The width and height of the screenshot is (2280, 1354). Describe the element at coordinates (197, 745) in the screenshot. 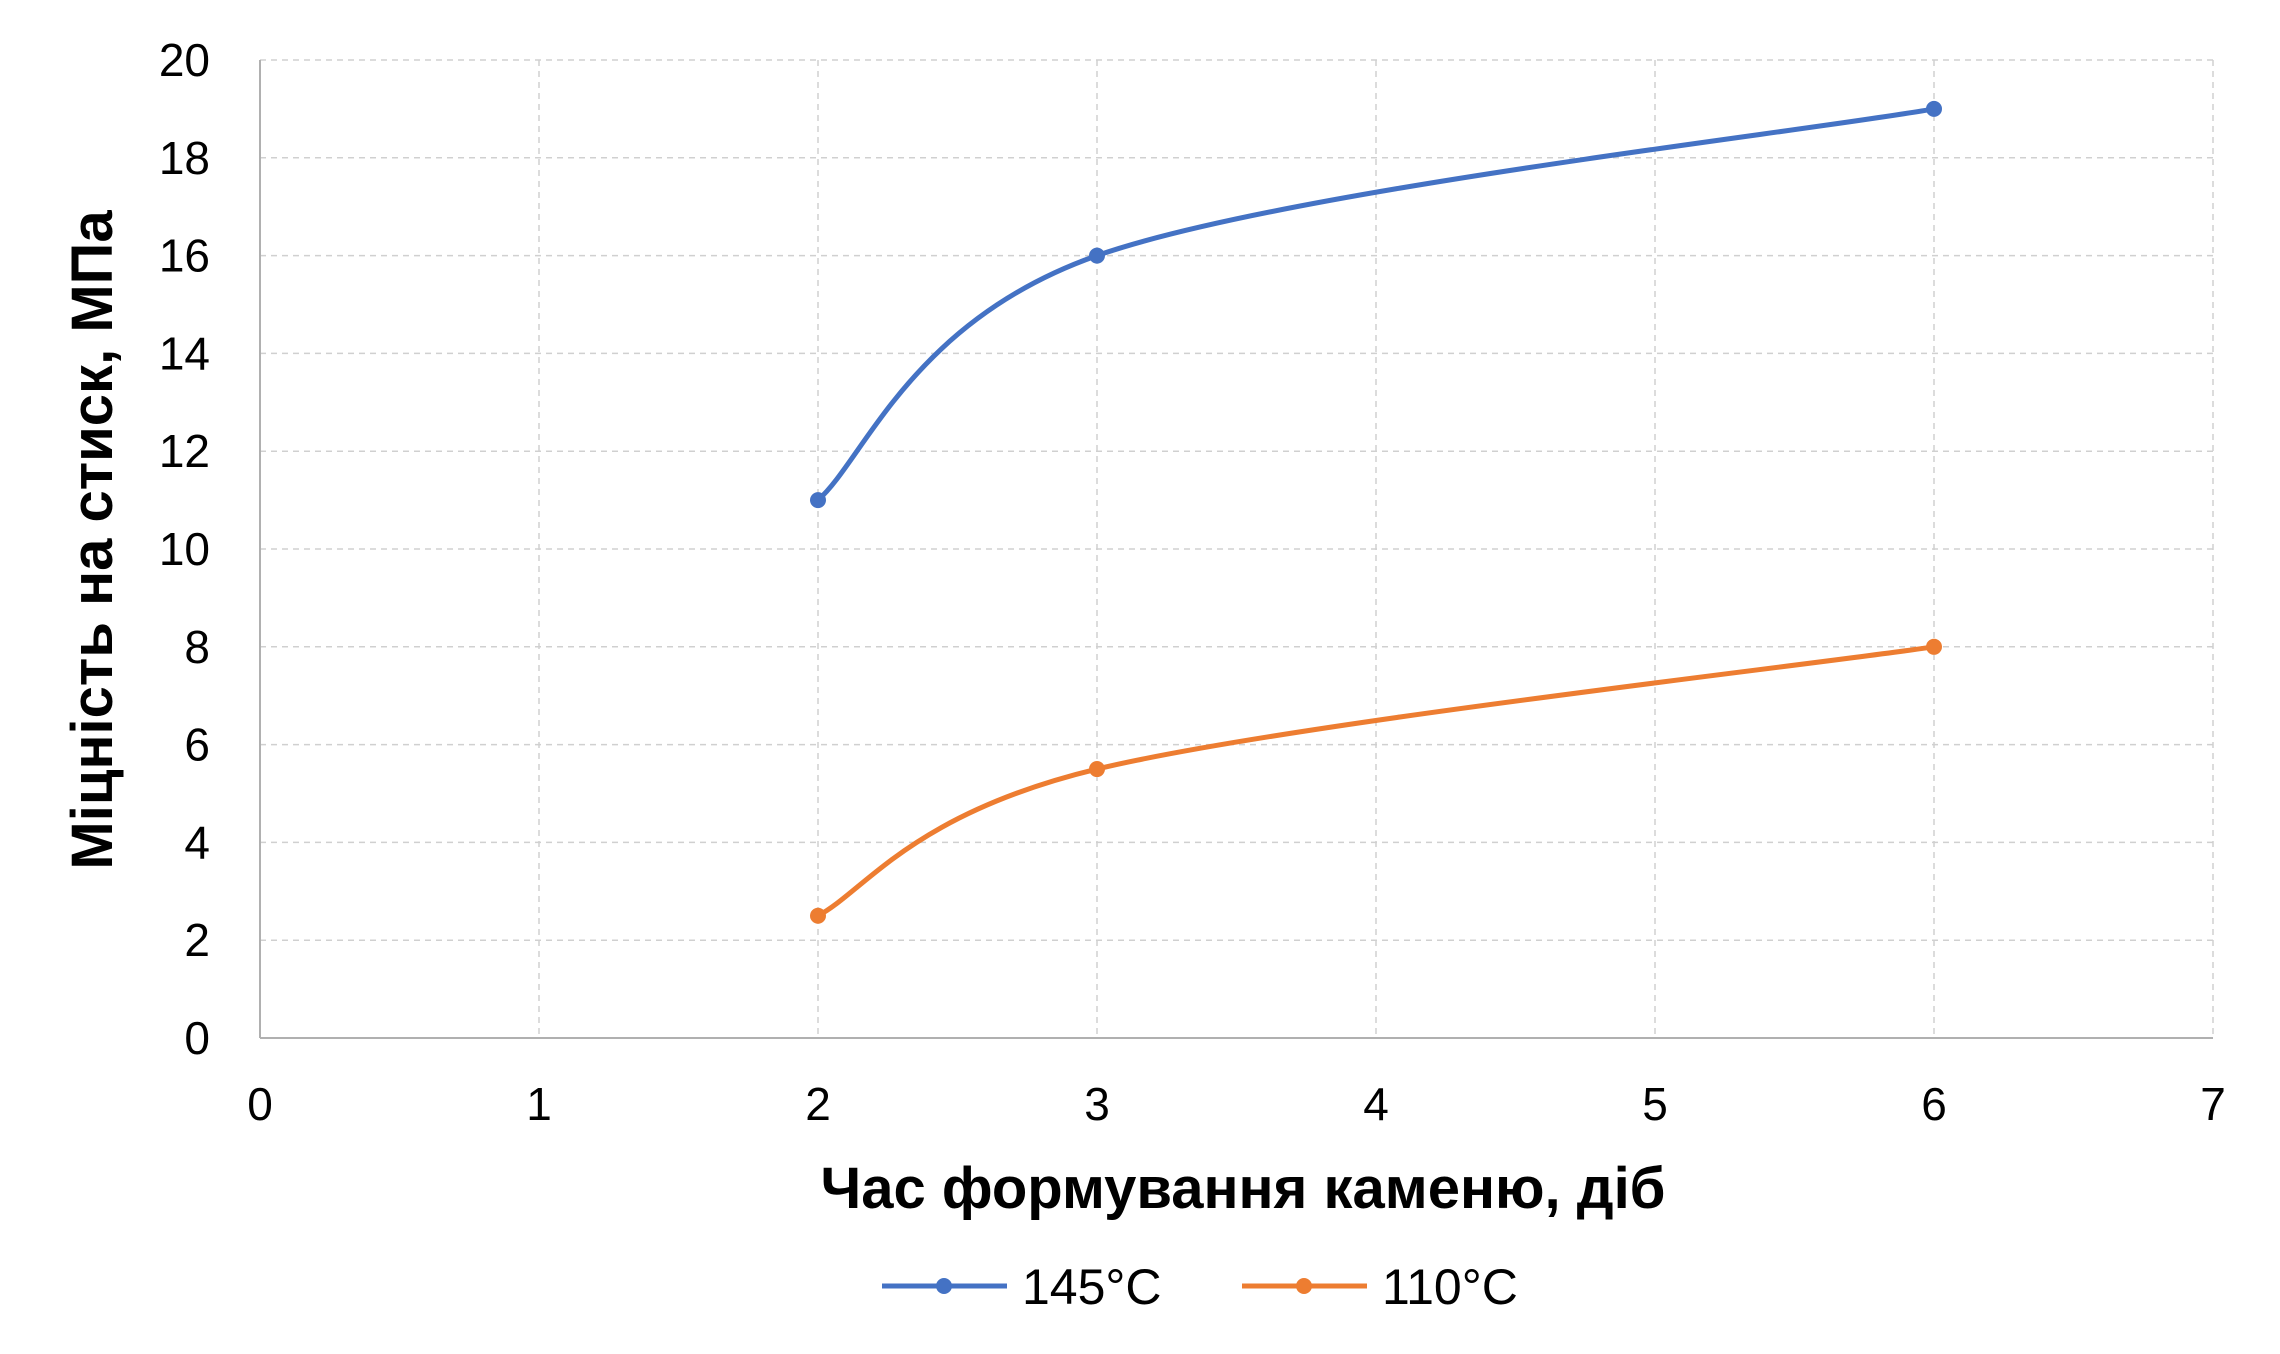

I see `y-tick-label: 6` at that location.